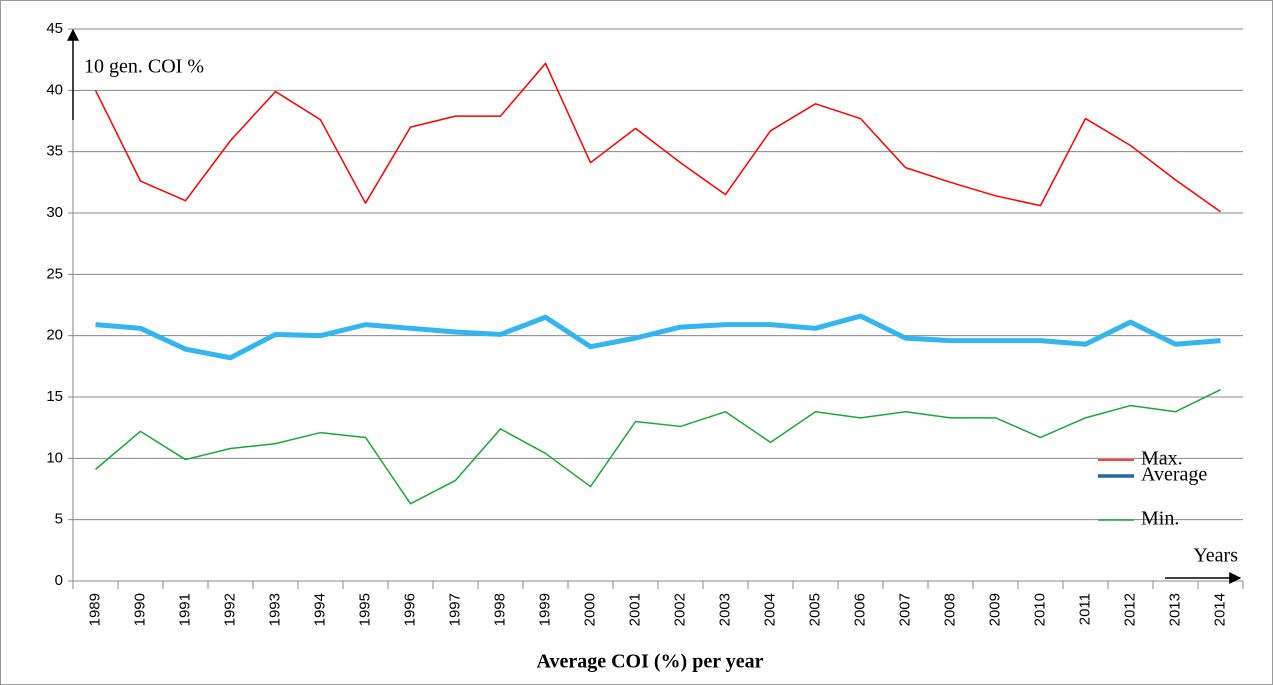 This screenshot has height=685, width=1273. Describe the element at coordinates (1174, 475) in the screenshot. I see `legend-label: Average` at that location.